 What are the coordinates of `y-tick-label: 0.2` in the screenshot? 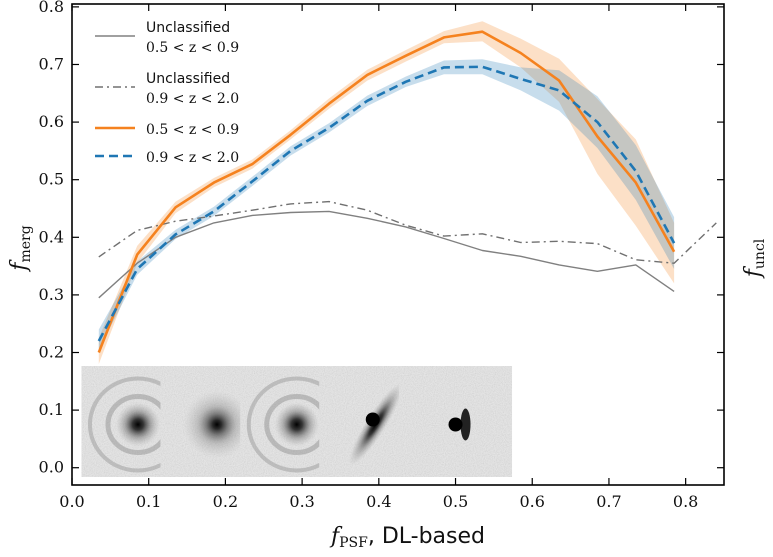 It's located at (51, 352).